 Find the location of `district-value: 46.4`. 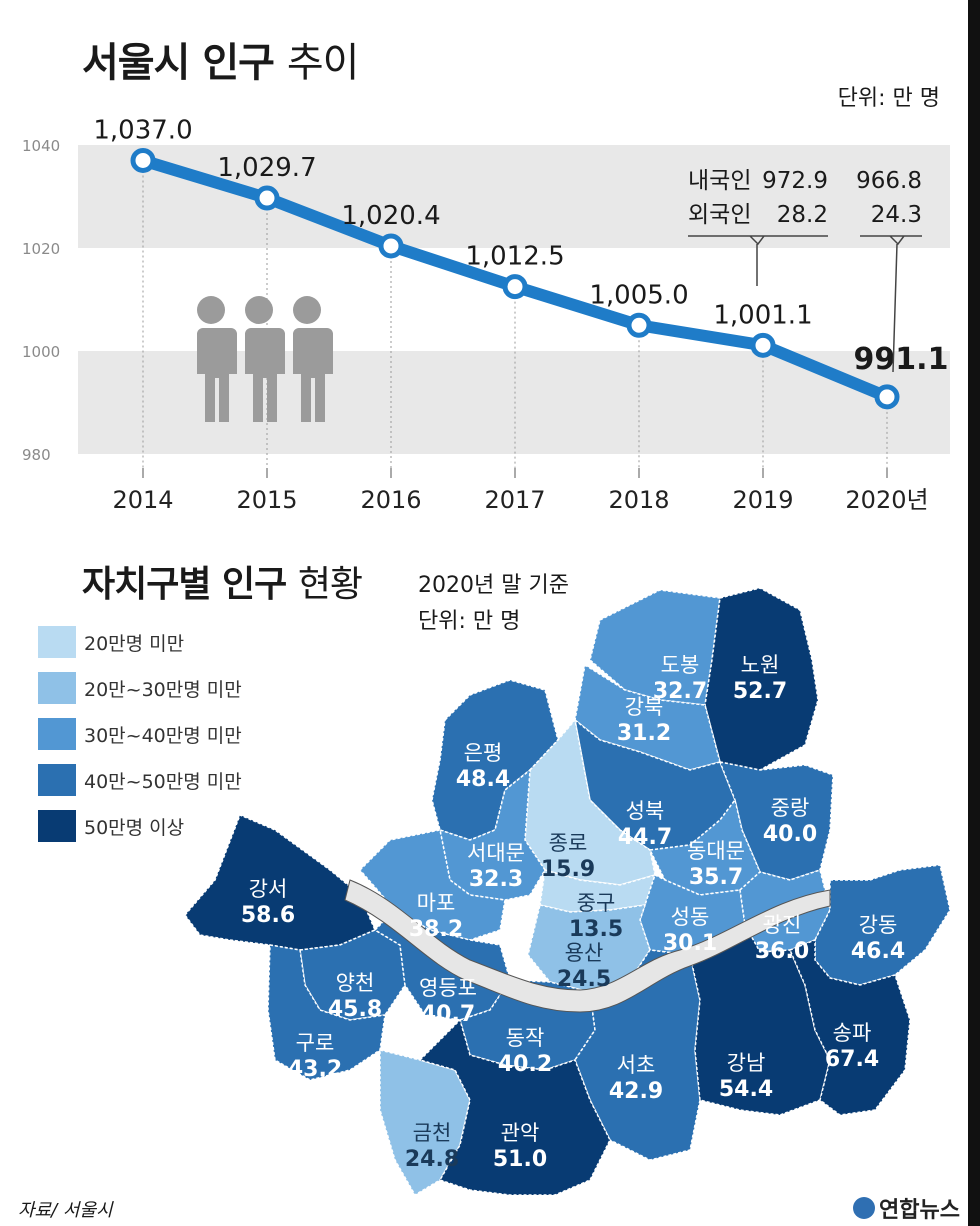

district-value: 46.4 is located at coordinates (878, 951).